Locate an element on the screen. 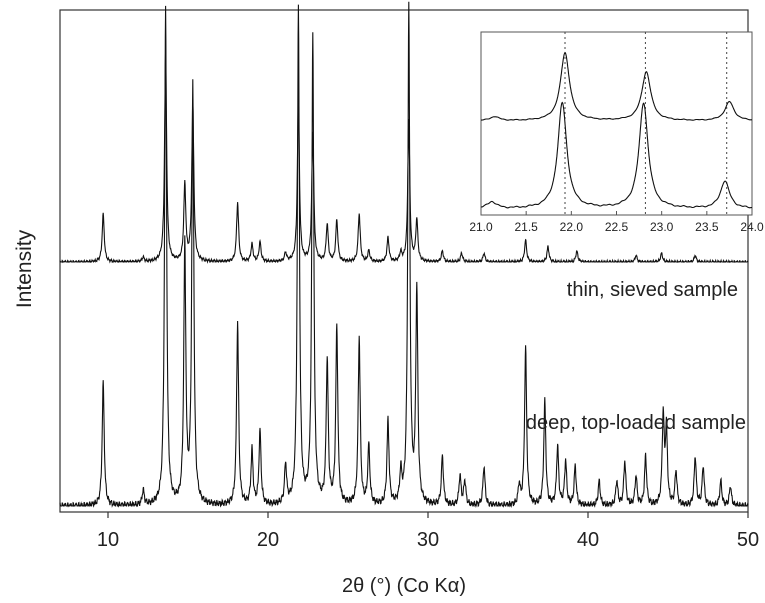 This screenshot has height=603, width=765. x-tick-label: 20 is located at coordinates (268, 540).